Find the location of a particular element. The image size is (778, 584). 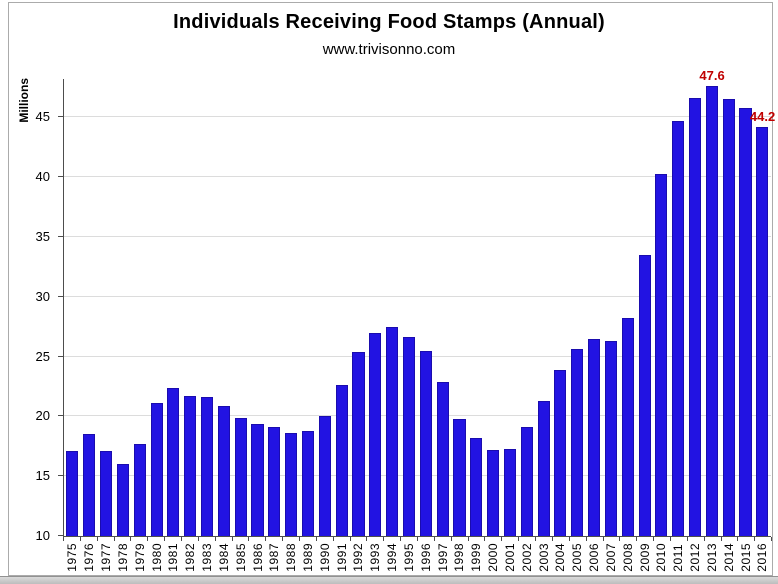

x-label-cell: 2006 is located at coordinates (594, 557).